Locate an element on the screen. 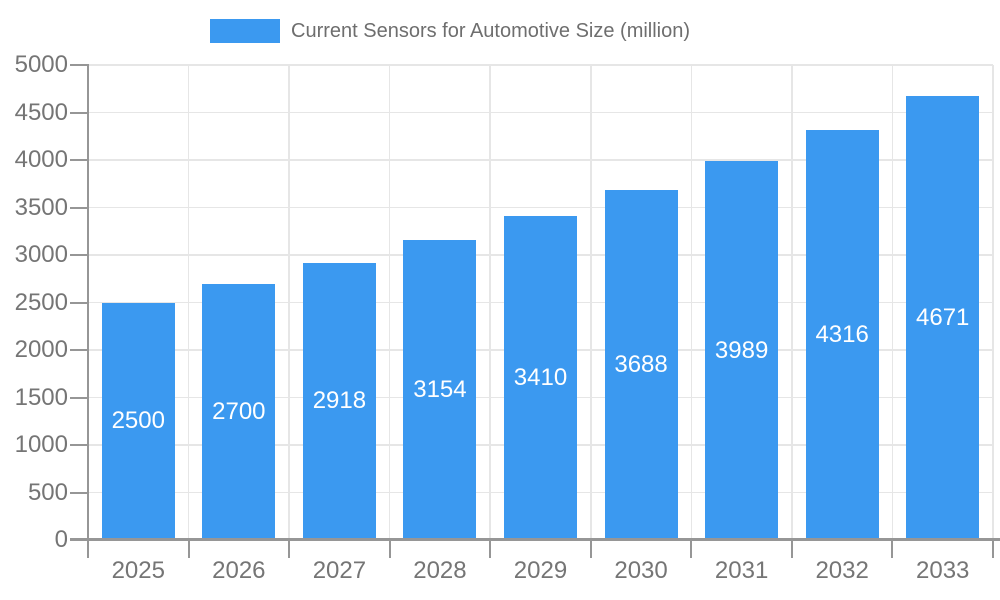 This screenshot has height=600, width=1000. bar-value-label: 3154 is located at coordinates (440, 390).